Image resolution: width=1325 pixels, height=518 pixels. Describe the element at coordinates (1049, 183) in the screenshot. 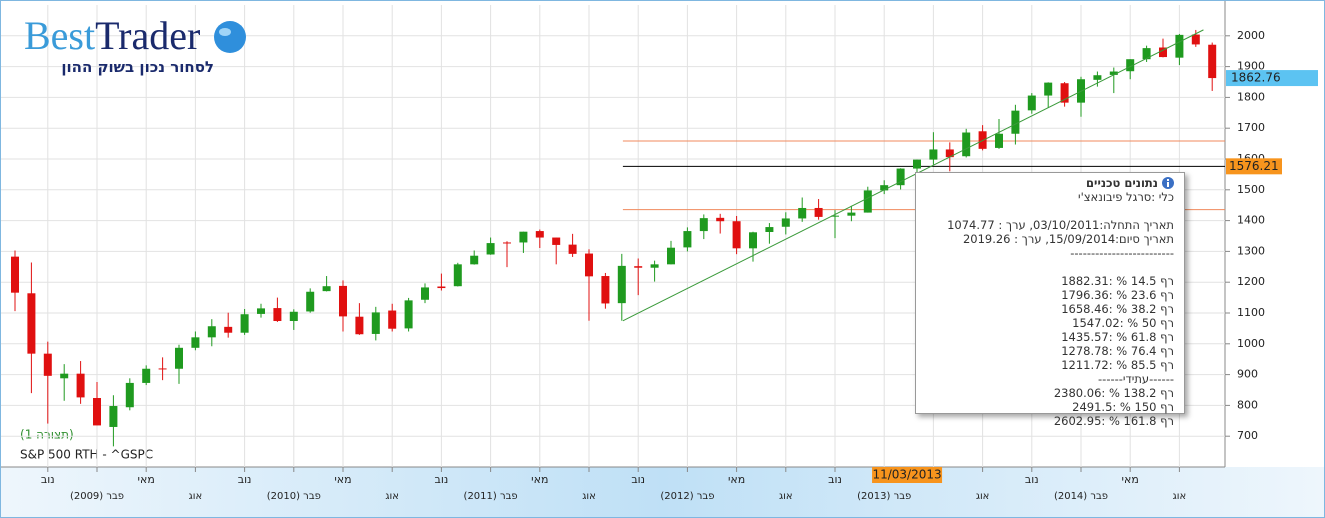

I see `tooltip-title: נתונים טכניים` at that location.